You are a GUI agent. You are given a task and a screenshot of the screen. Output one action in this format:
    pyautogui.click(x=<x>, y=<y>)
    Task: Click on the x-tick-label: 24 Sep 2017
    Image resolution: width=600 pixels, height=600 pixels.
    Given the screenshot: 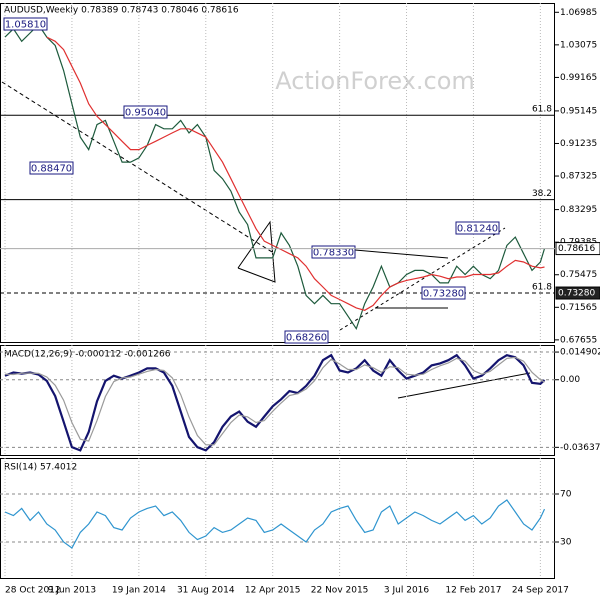 What is the action you would take?
    pyautogui.click(x=540, y=591)
    